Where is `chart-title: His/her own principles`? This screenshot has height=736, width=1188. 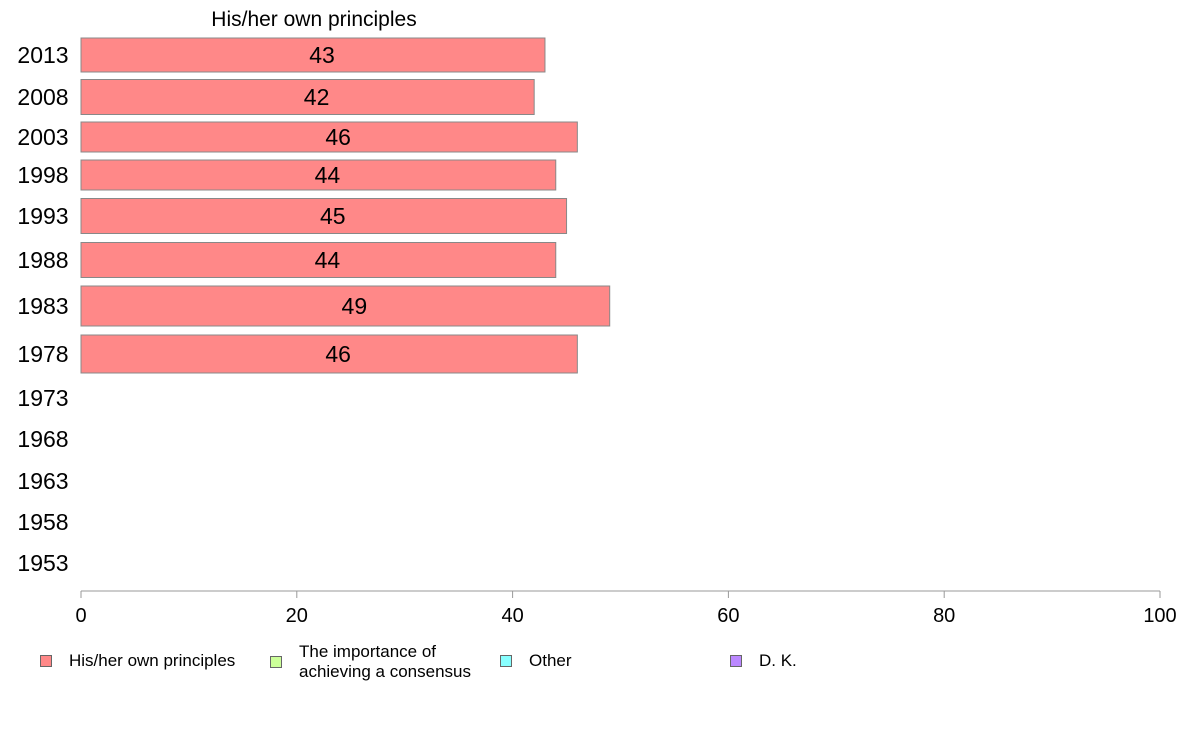
chart-title: His/her own principles is located at coordinates (313, 19).